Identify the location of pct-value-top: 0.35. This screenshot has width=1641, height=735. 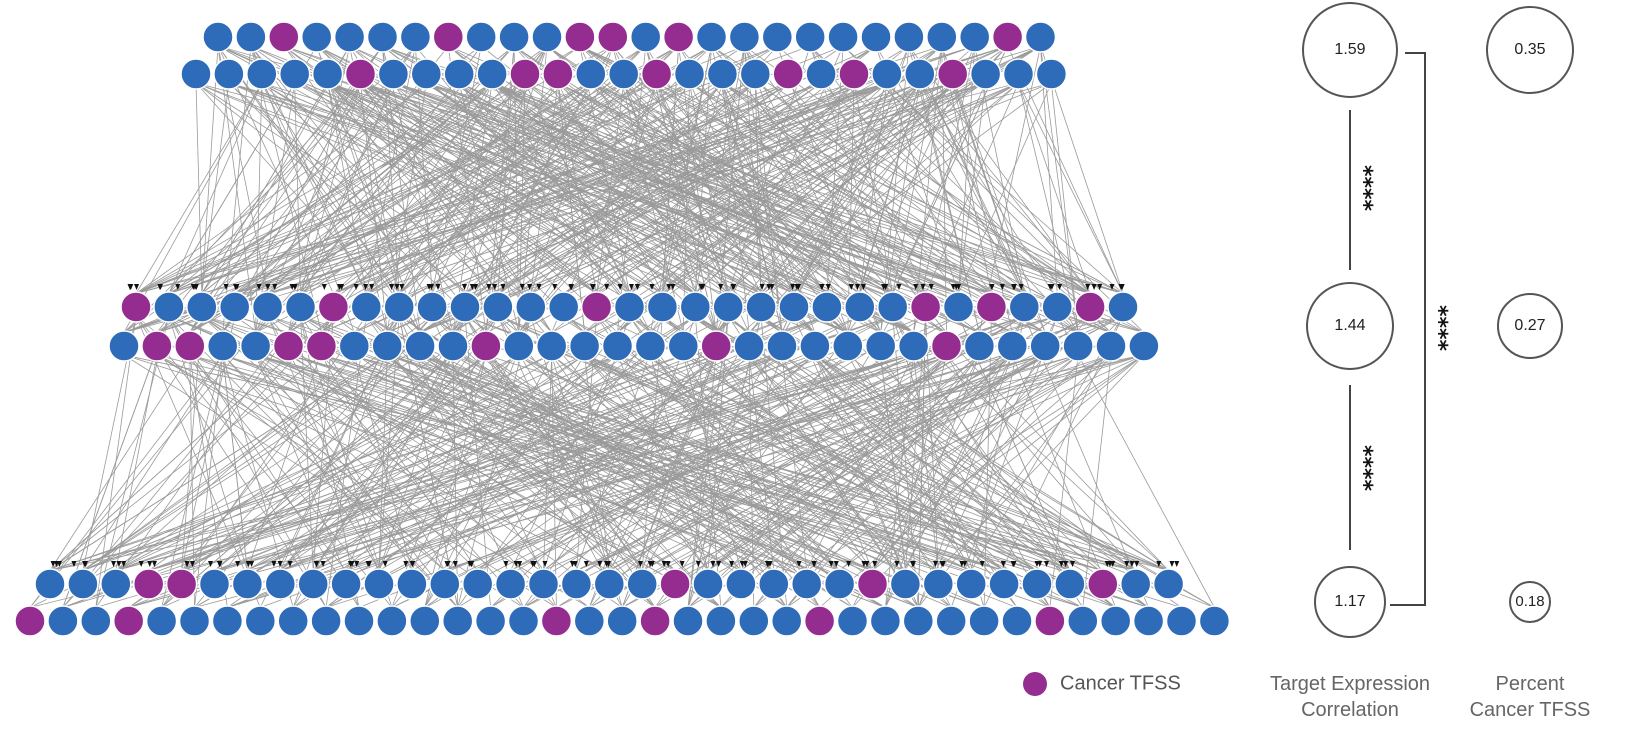
(1529, 49).